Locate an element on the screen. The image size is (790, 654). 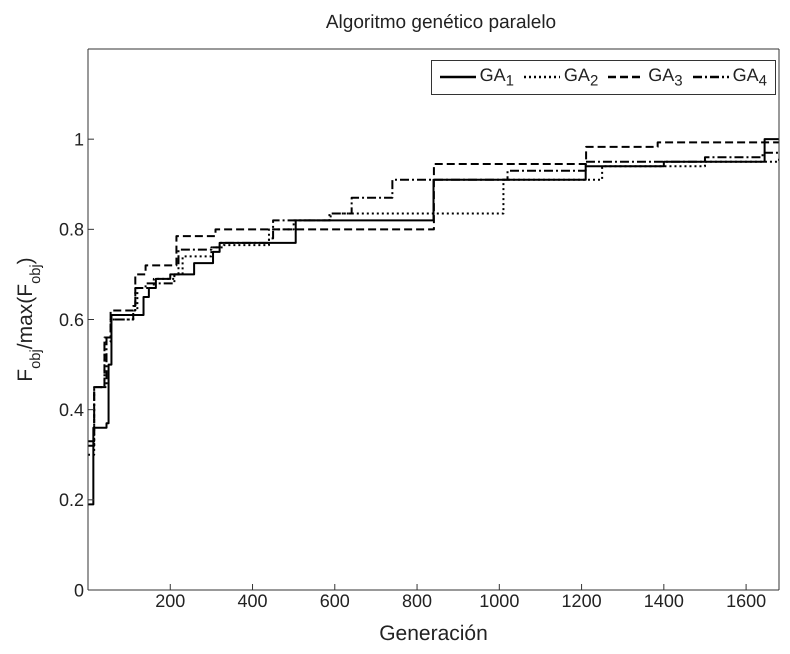
x-tick-label: 1200 is located at coordinates (582, 600).